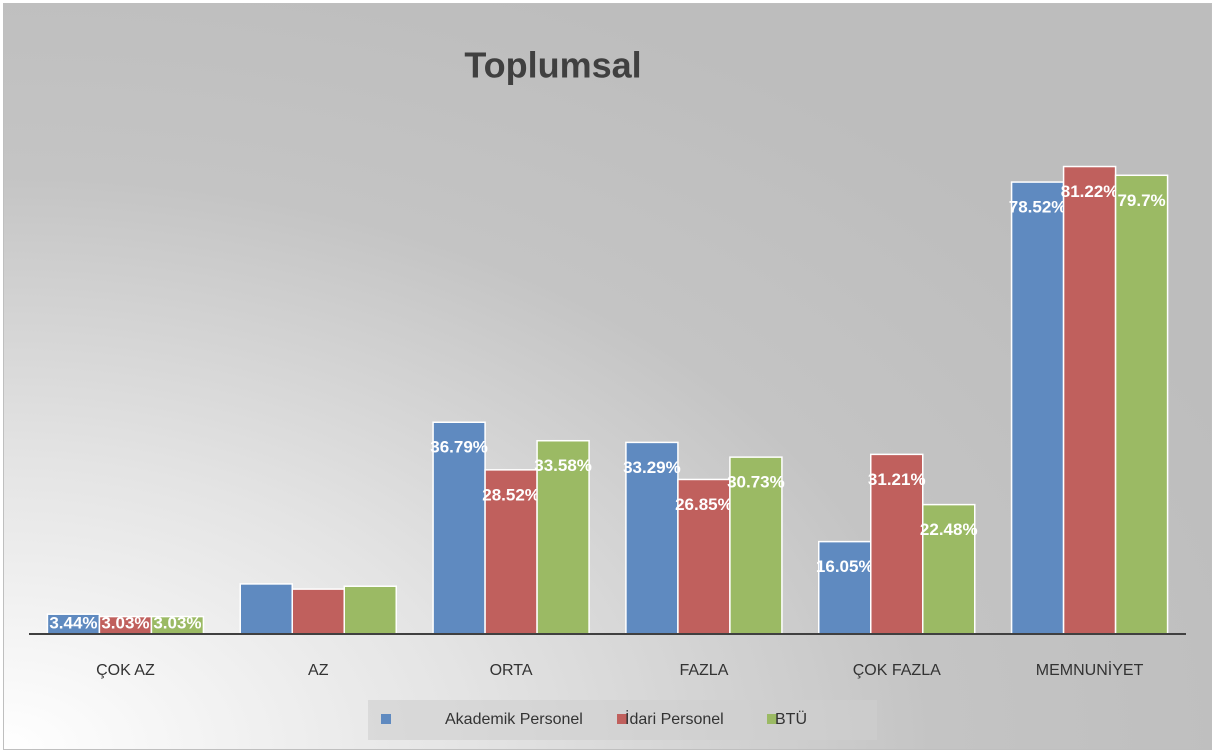  What do you see at coordinates (897, 479) in the screenshot?
I see `data-label: 31.21%` at bounding box center [897, 479].